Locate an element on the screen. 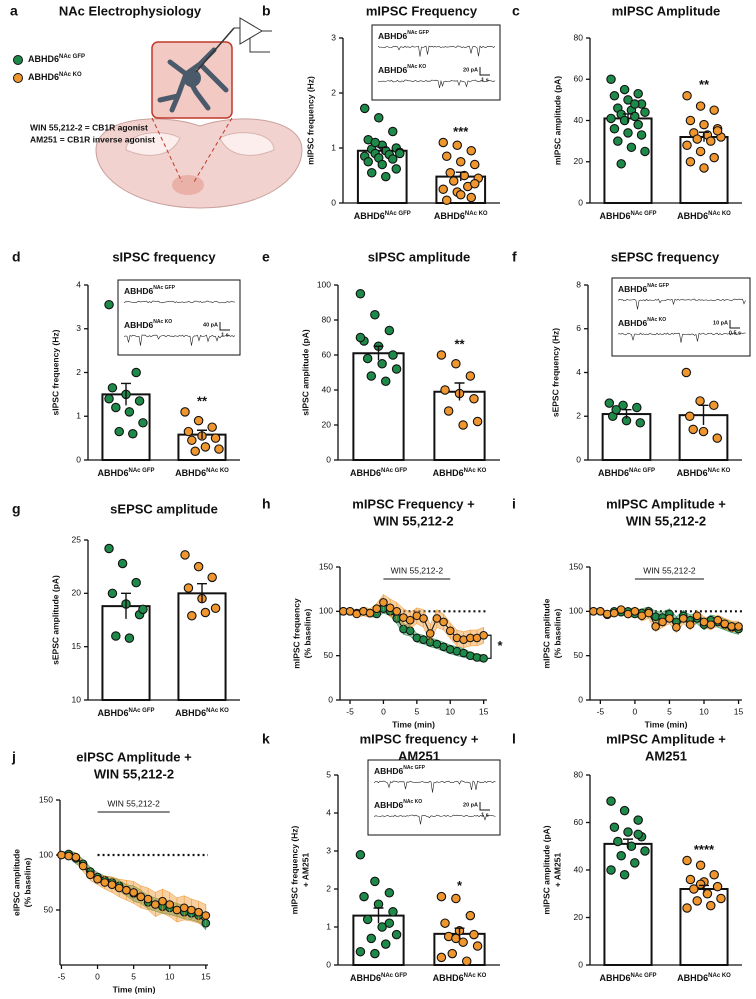  legend-label: ABHD6NAc GFP is located at coordinates (56, 59).